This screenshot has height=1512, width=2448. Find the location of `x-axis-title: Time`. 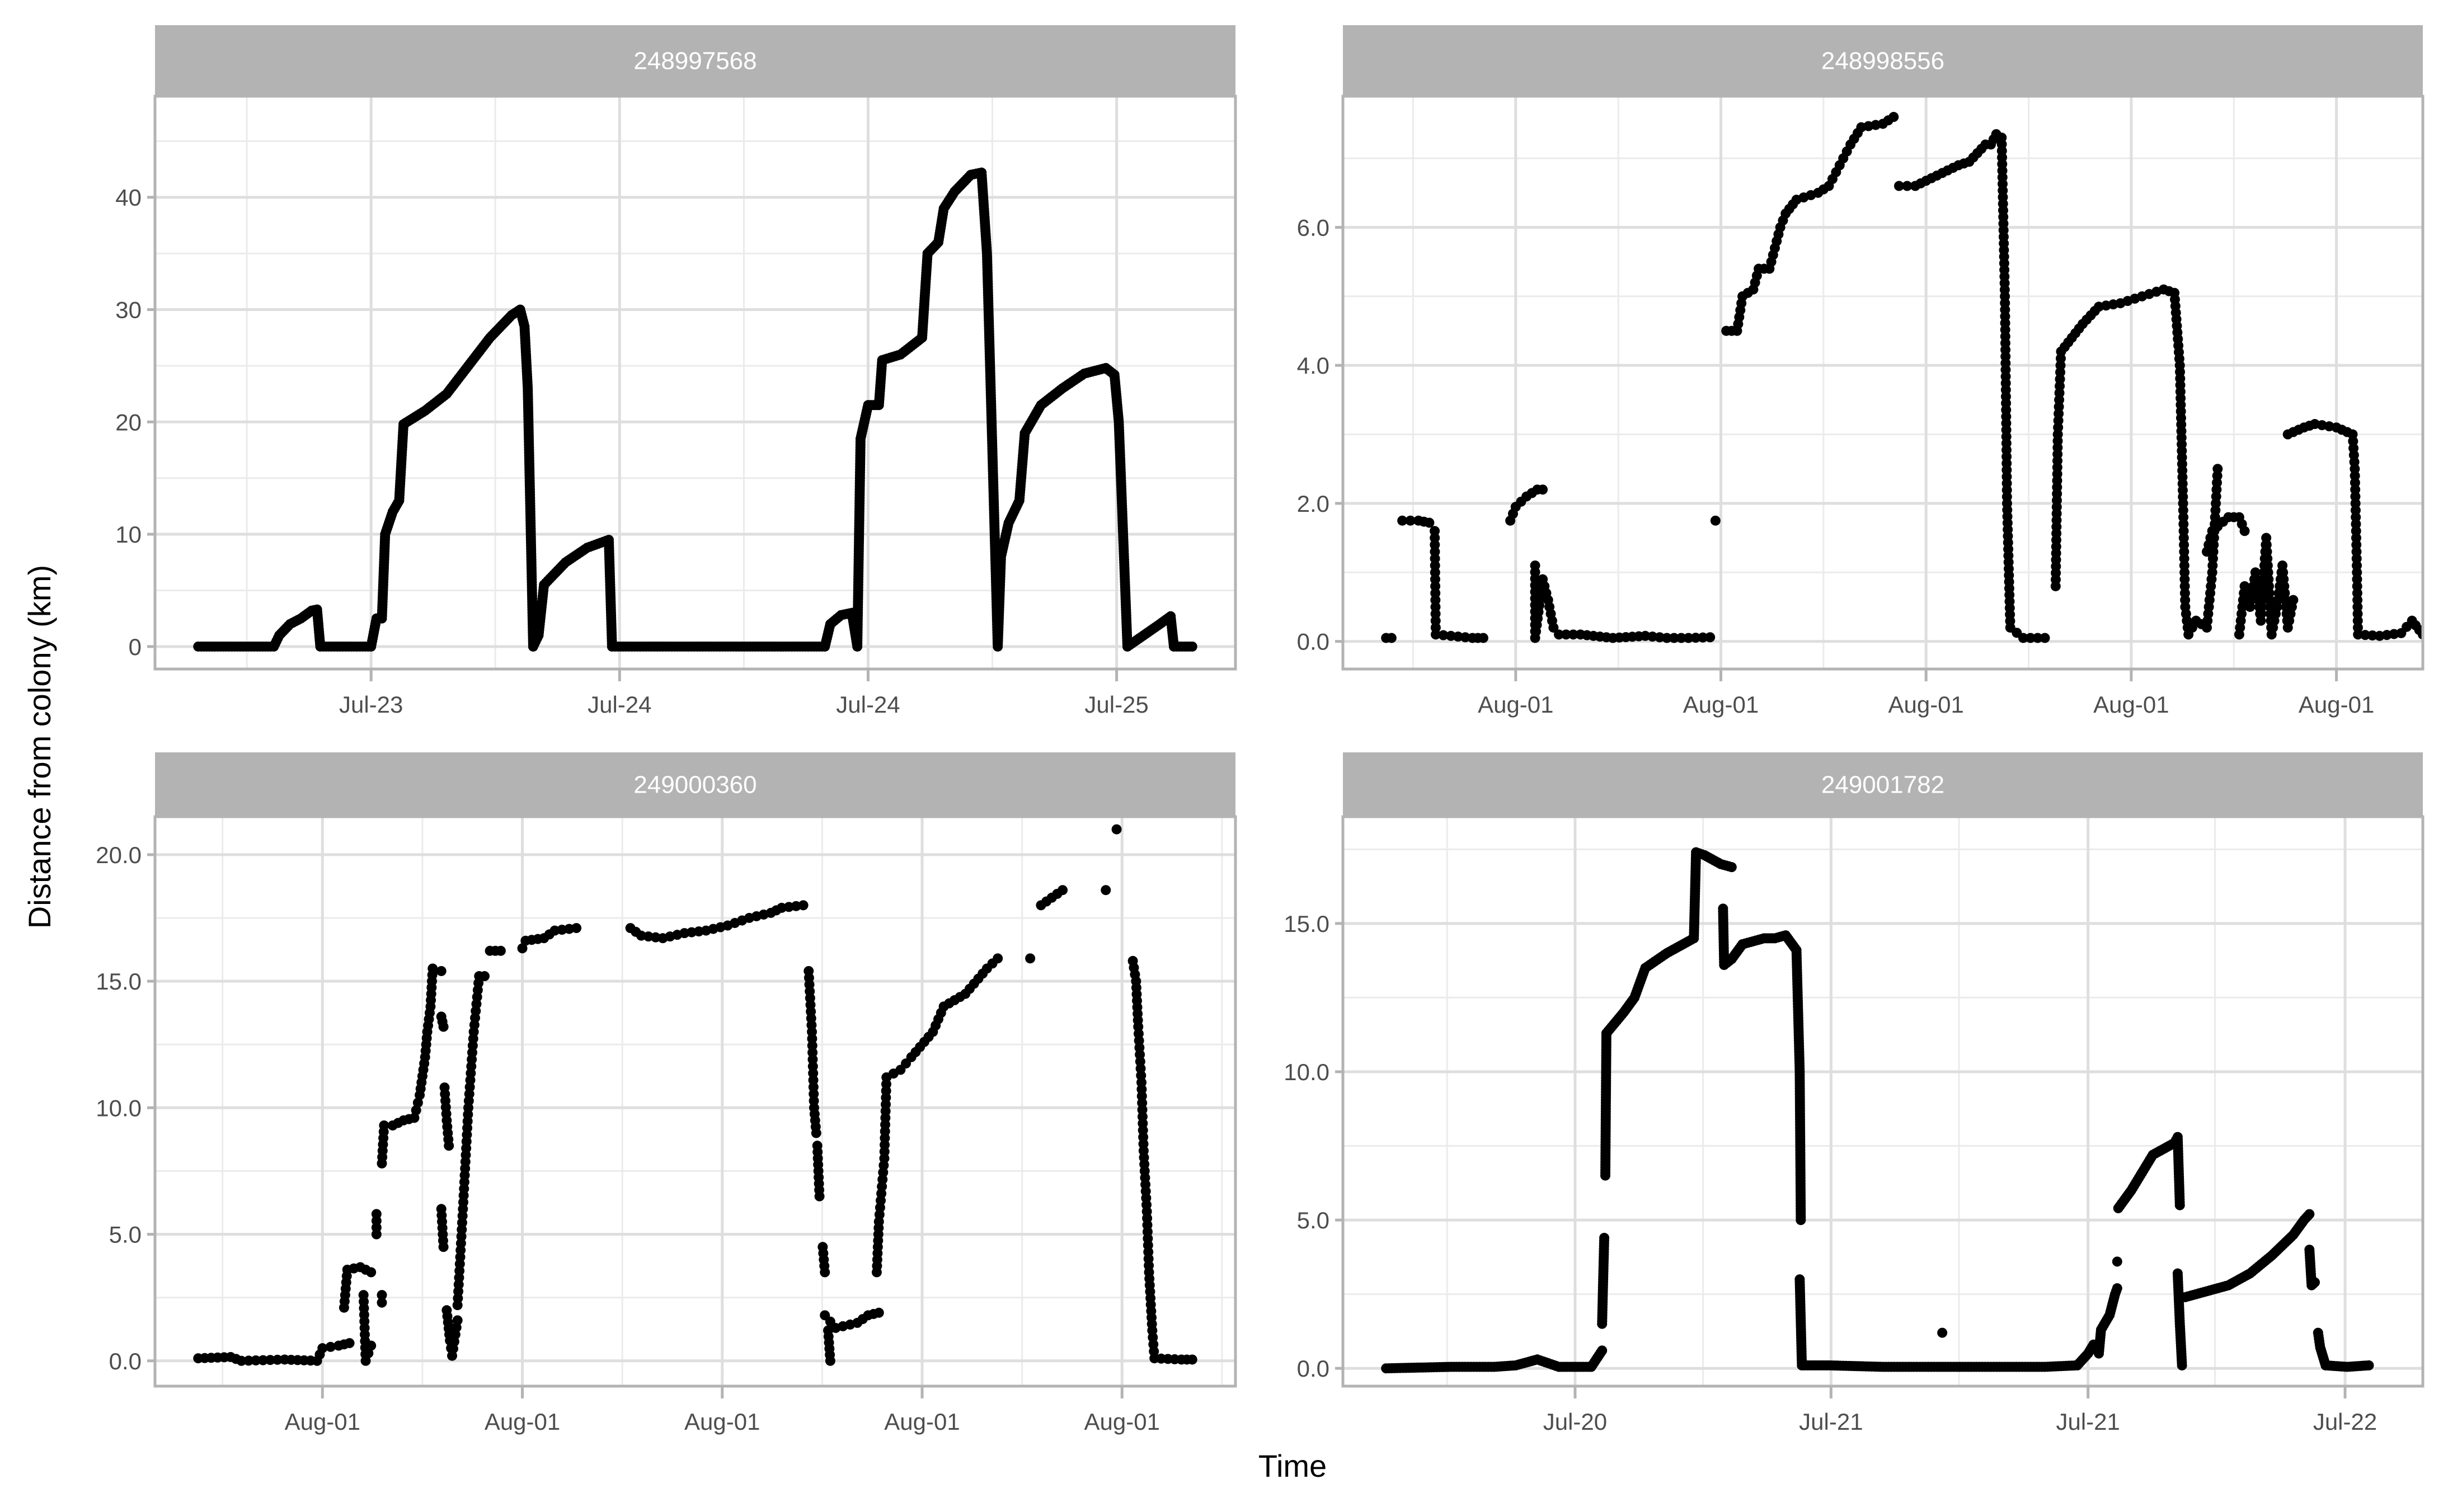

x-axis-title: Time is located at coordinates (1292, 1465).